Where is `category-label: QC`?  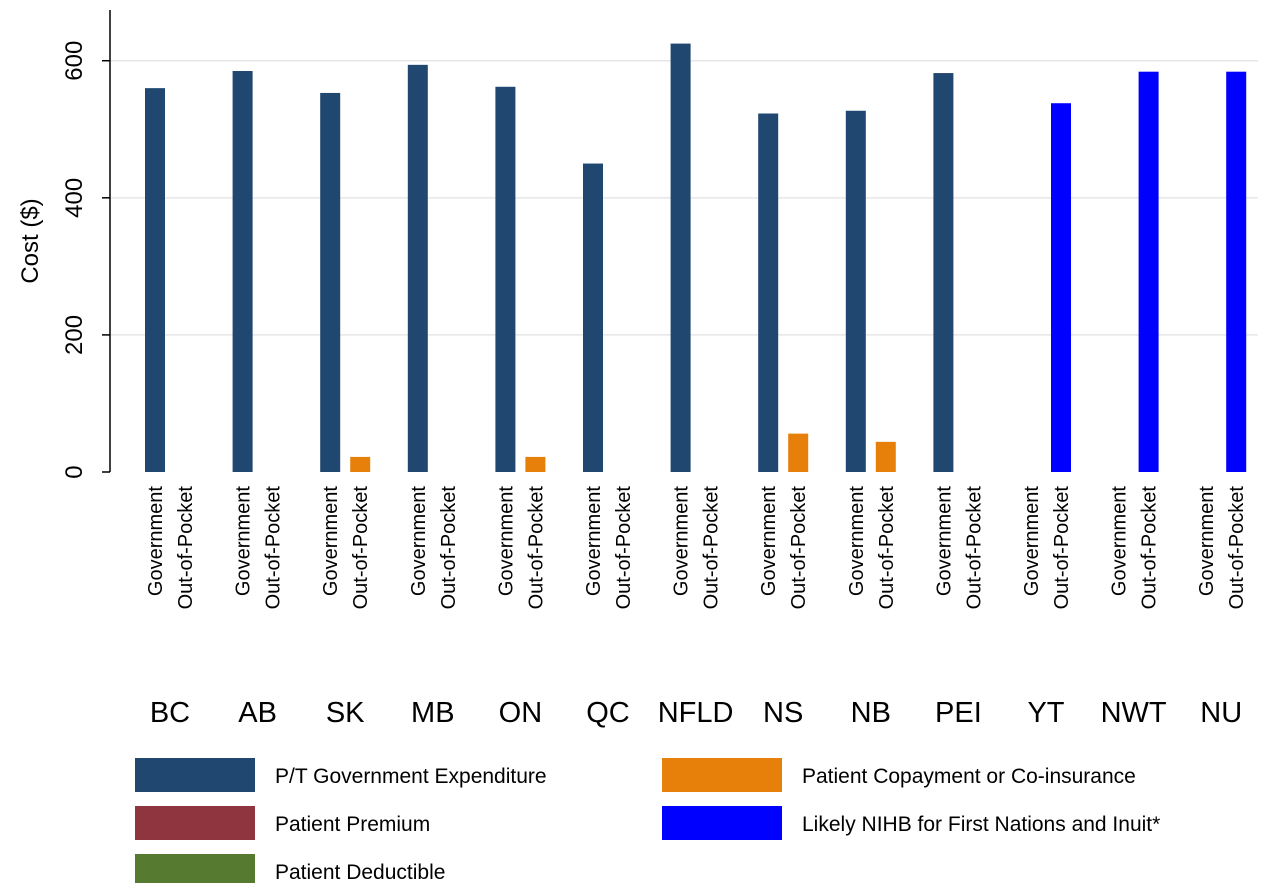
category-label: QC is located at coordinates (608, 713).